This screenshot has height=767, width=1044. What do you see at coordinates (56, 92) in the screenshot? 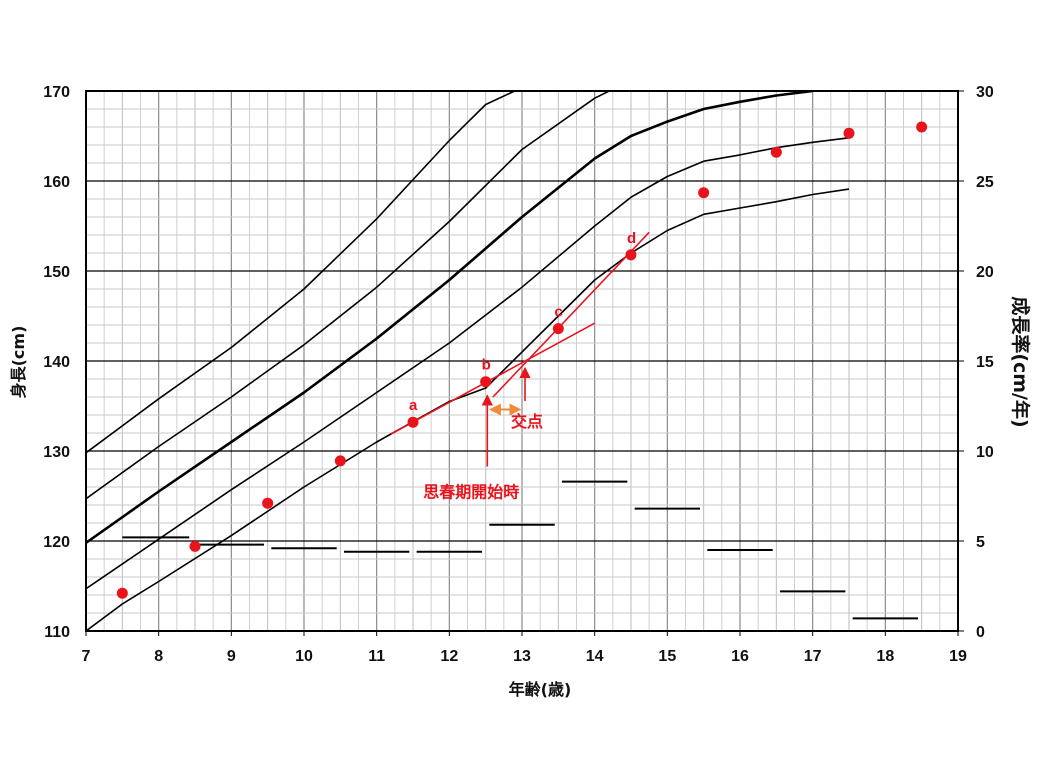
I see `y-tick-label: 170` at bounding box center [56, 92].